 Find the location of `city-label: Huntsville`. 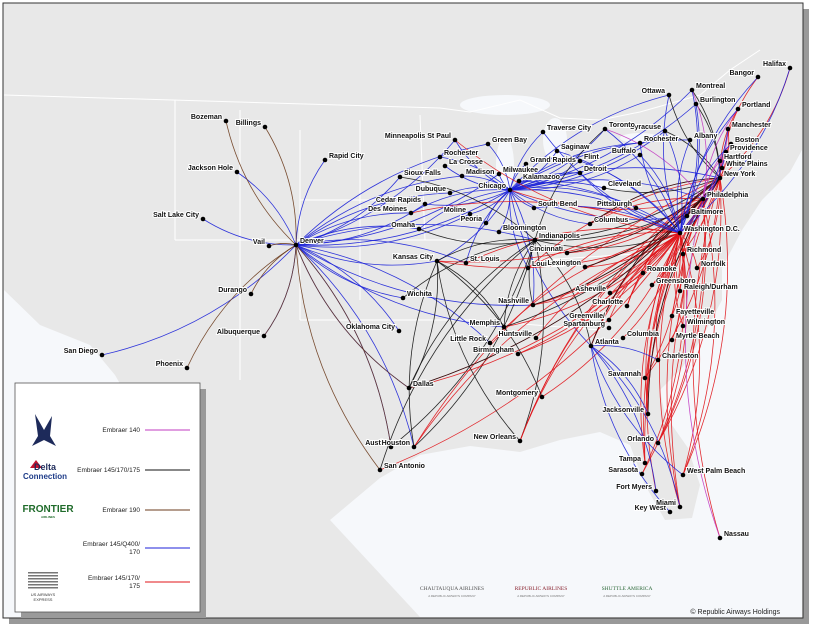

city-label: Huntsville is located at coordinates (516, 334).